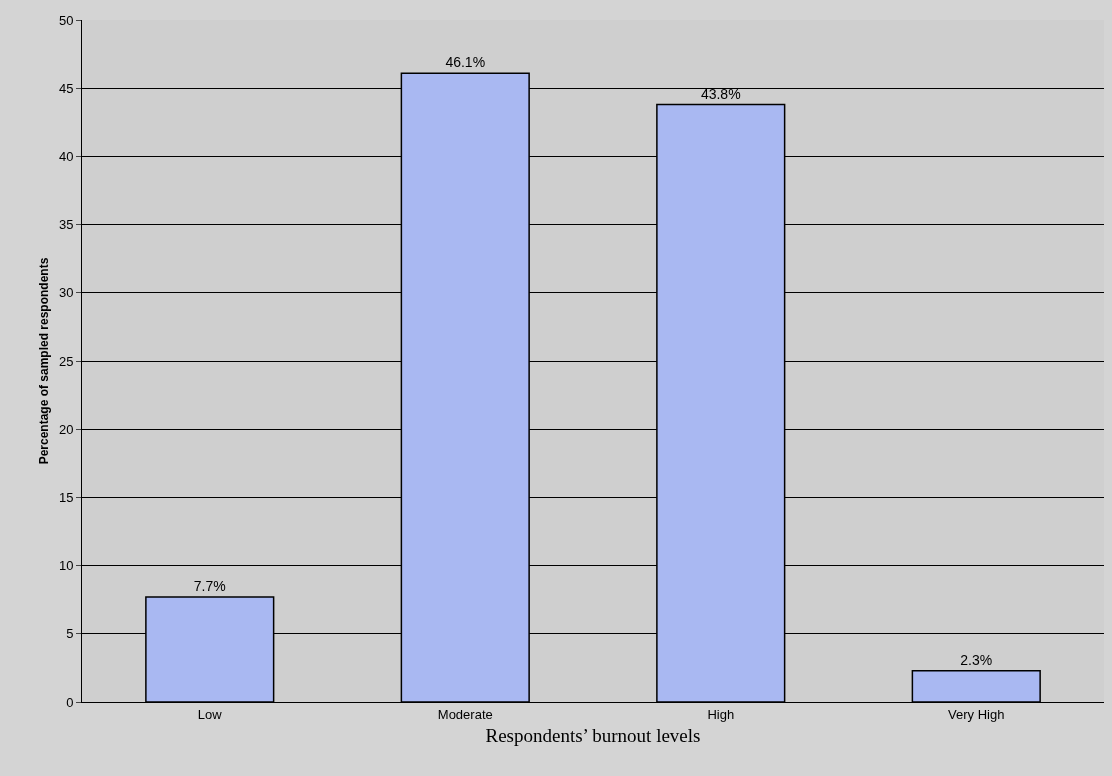 The width and height of the screenshot is (1112, 776). I want to click on y-tick-label: 20, so click(66, 429).